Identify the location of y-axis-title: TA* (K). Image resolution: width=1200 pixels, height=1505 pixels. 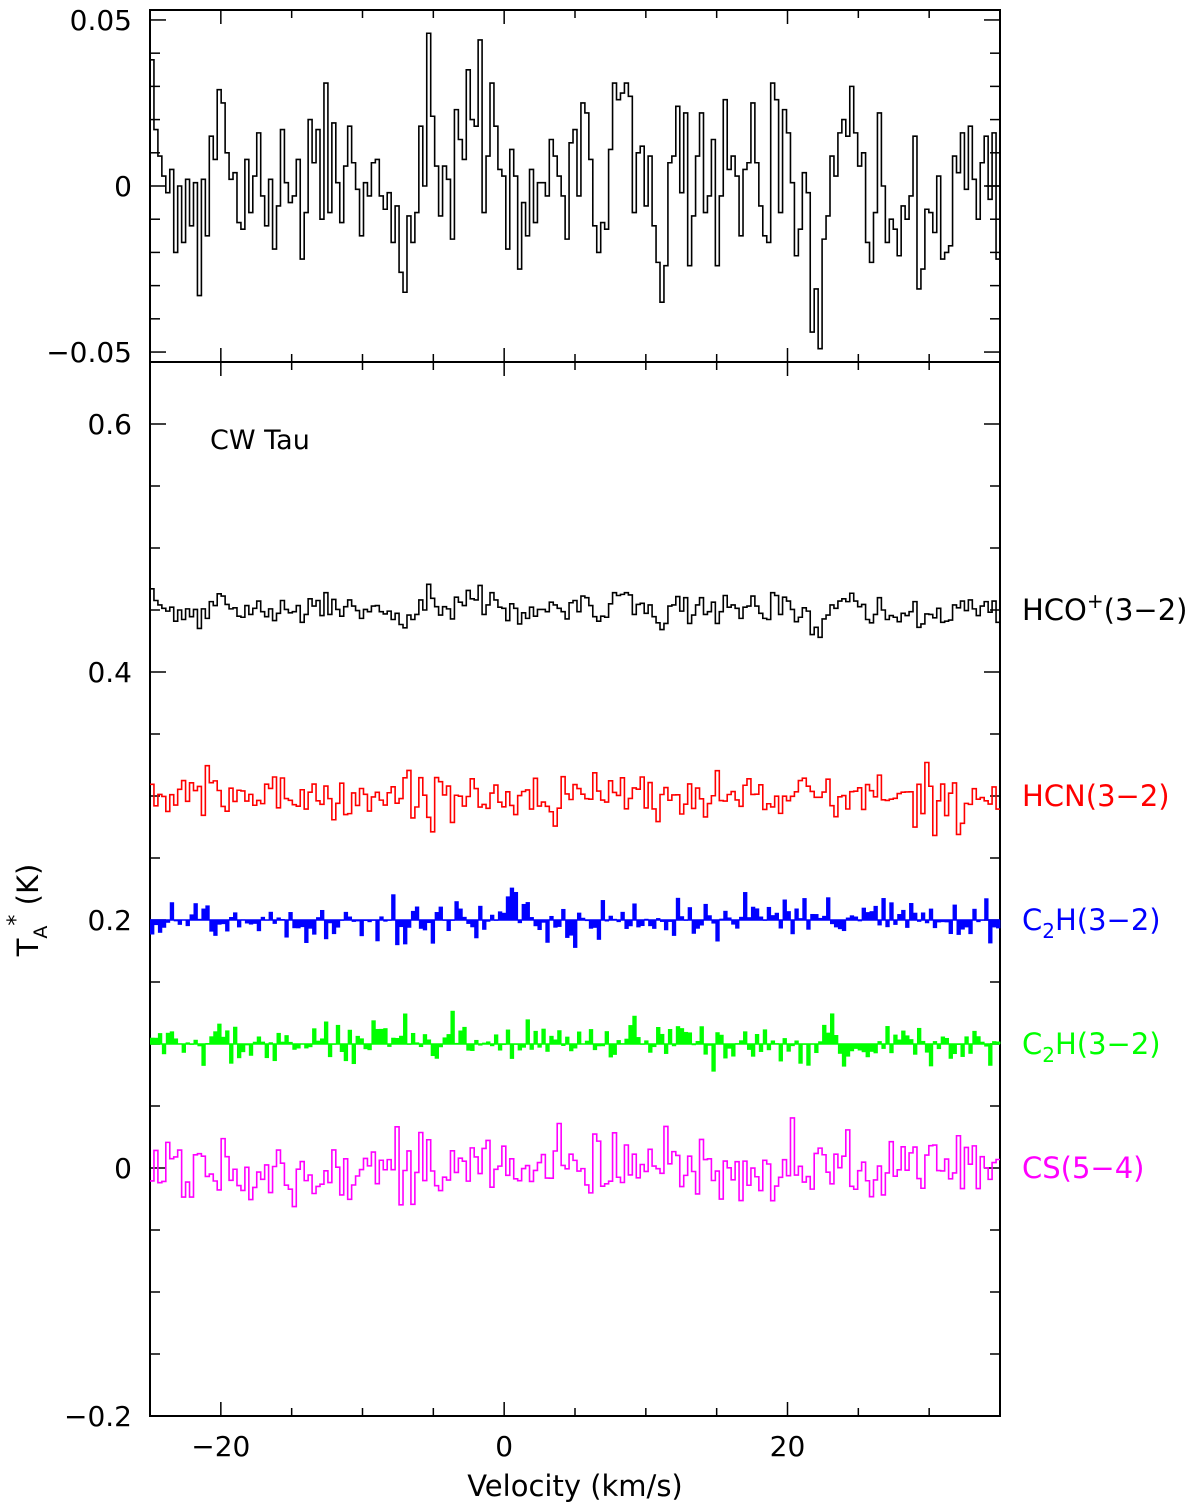
(28, 911).